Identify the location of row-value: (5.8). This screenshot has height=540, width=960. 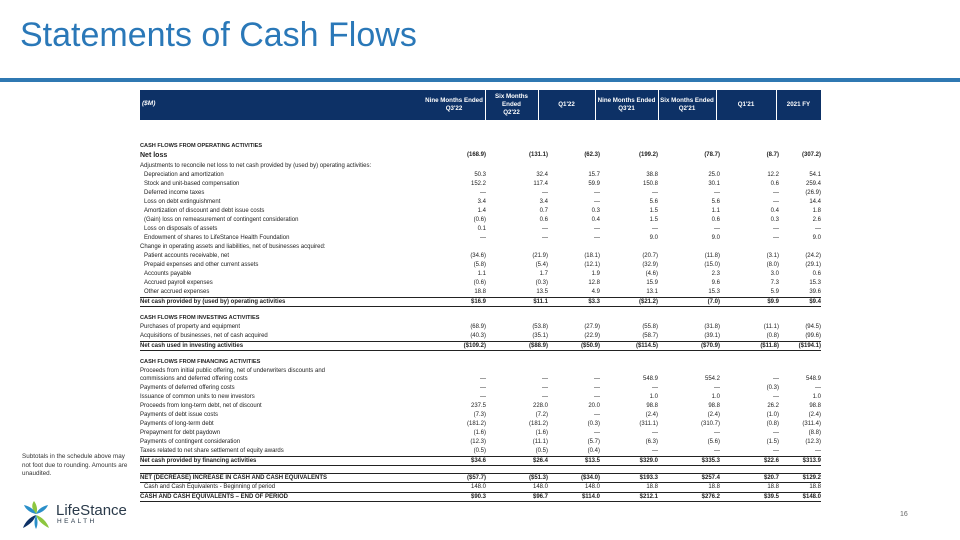
(479, 265).